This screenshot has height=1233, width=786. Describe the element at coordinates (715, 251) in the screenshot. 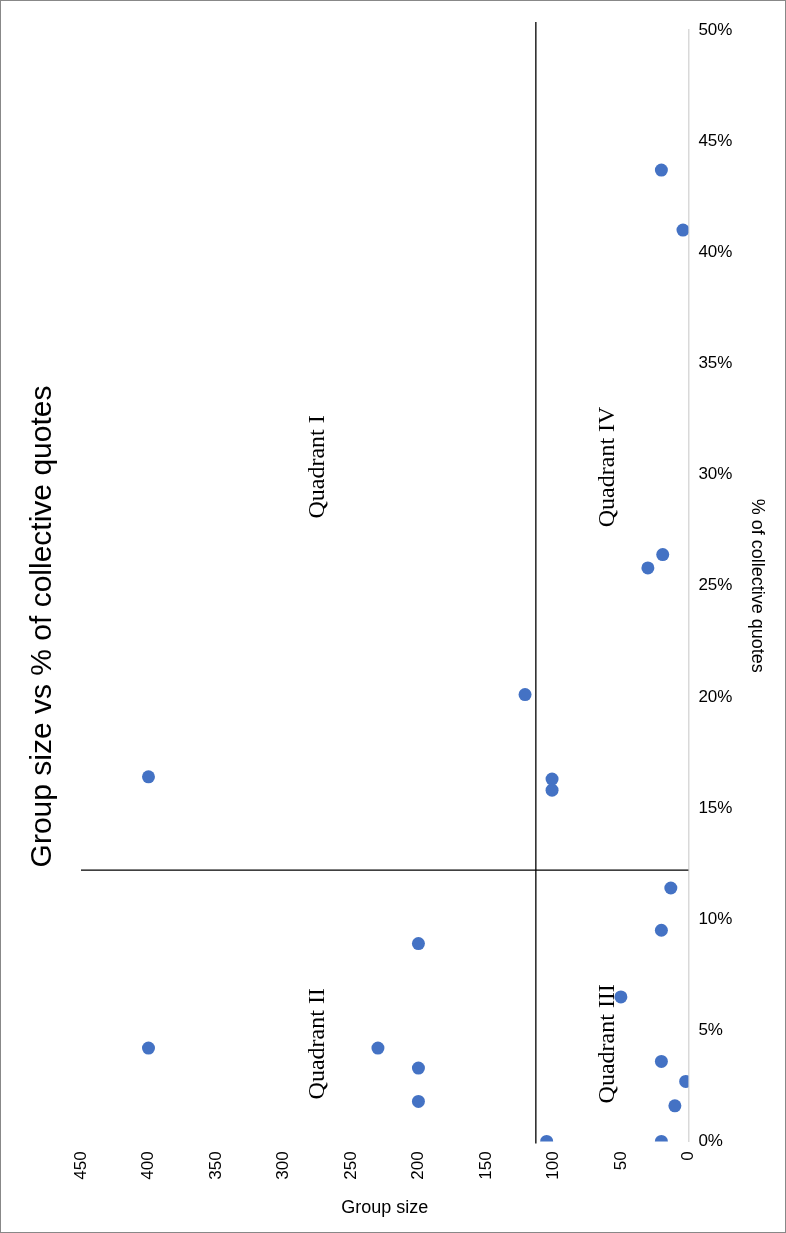

I see `y-tick-label: 40%` at that location.